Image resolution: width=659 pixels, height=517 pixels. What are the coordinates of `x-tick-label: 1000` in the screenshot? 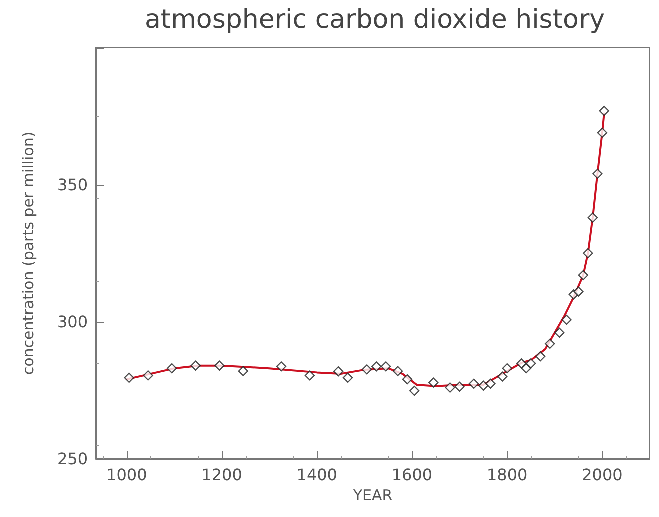 It's located at (127, 475).